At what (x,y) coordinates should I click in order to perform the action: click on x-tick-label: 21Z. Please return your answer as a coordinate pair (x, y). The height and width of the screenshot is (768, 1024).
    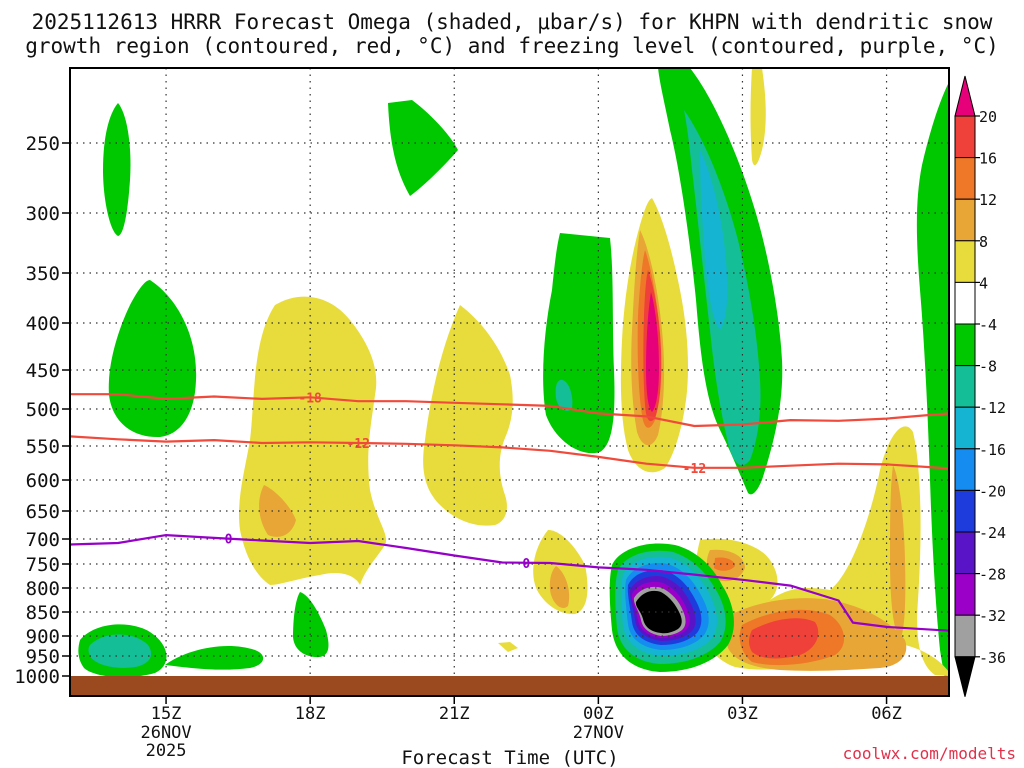
    Looking at the image, I should click on (454, 714).